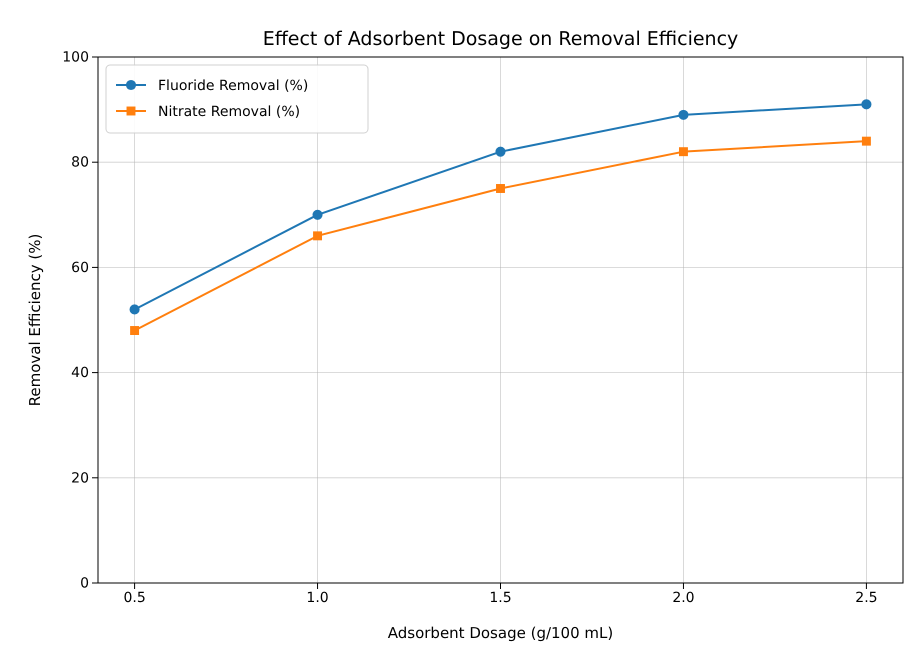 The width and height of the screenshot is (908, 654). I want to click on x-axis-title: Adsorbent Dosage (g/100 mL), so click(501, 633).